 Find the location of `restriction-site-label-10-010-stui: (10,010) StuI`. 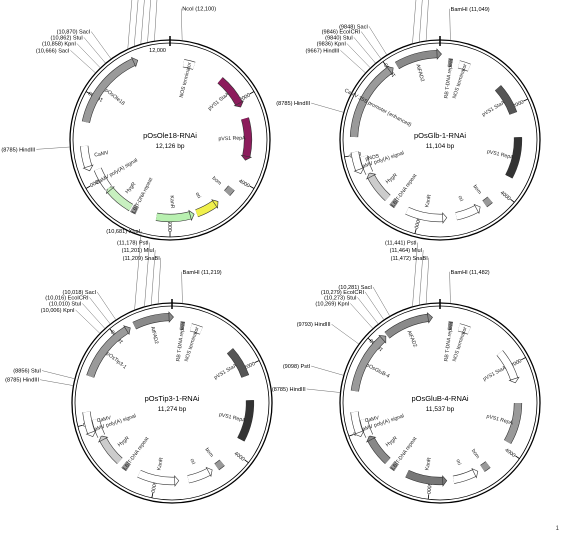

restriction-site-label-10-010-stui: (10,010) StuI is located at coordinates (65, 304).